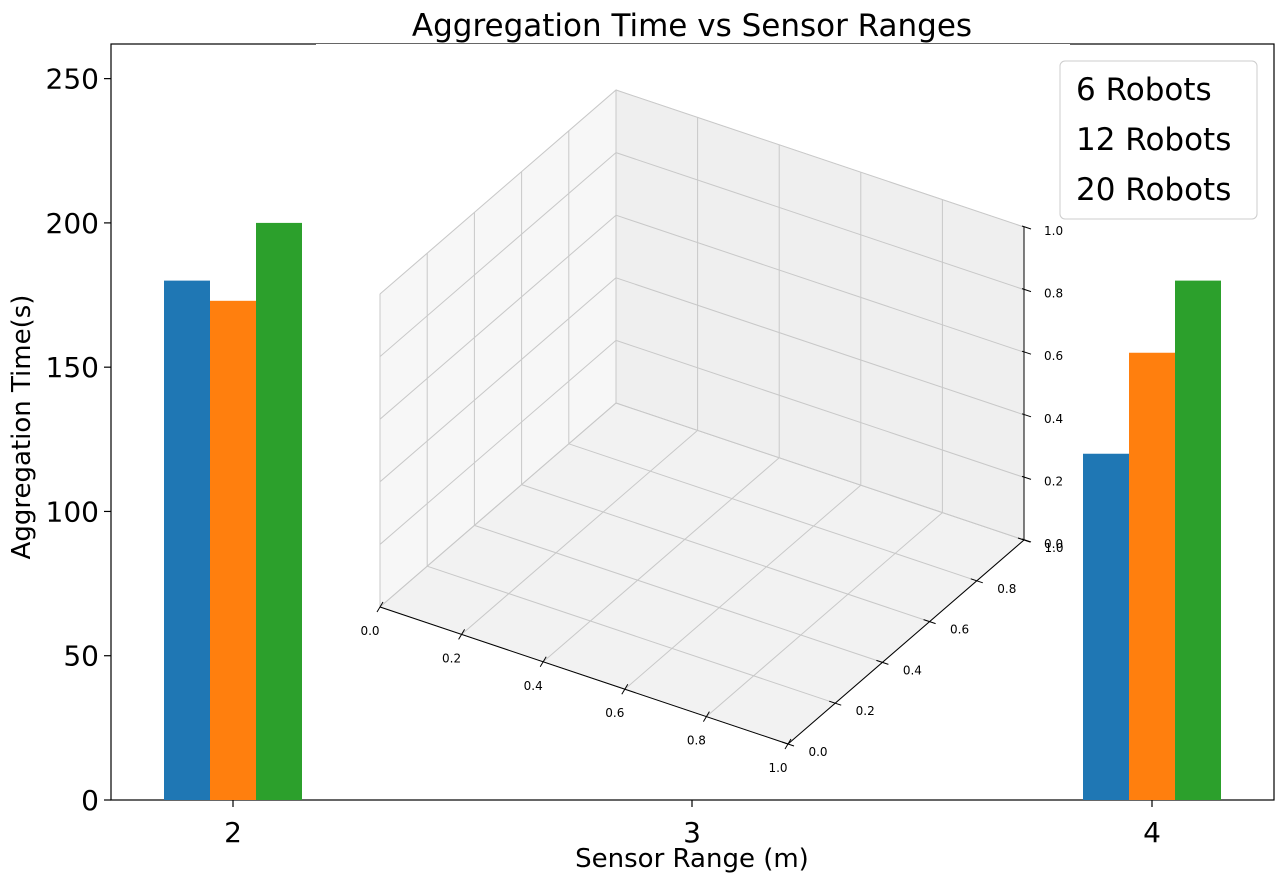 This screenshot has width=1283, height=881. Describe the element at coordinates (22, 427) in the screenshot. I see `y-axis-label: Aggregation Time(s)` at that location.